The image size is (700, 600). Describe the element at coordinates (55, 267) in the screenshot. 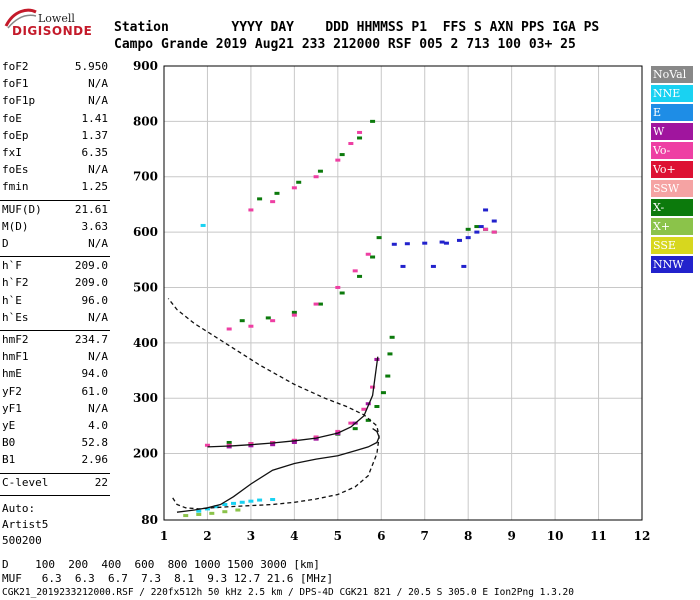

I see `param-row-hf: h`F 209.0` at that location.